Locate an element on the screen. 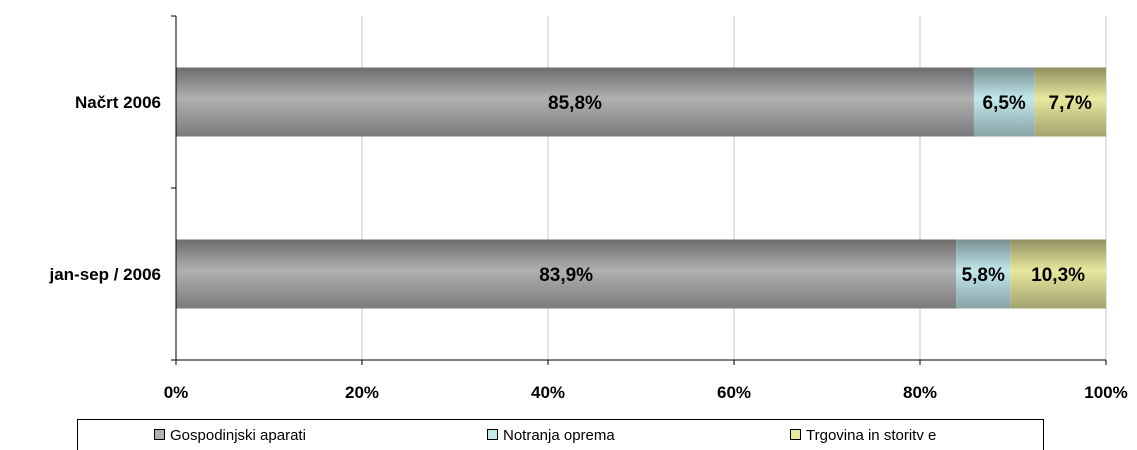 This screenshot has height=450, width=1137. legend-item-2: Trgovina in storitv e is located at coordinates (863, 435).